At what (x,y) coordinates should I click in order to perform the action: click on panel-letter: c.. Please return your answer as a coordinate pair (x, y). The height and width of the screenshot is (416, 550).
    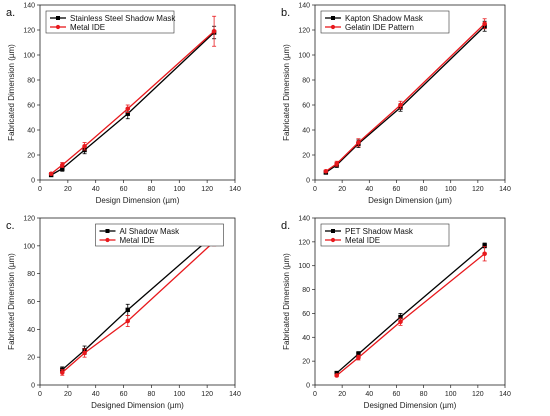
    Looking at the image, I should click on (10, 226).